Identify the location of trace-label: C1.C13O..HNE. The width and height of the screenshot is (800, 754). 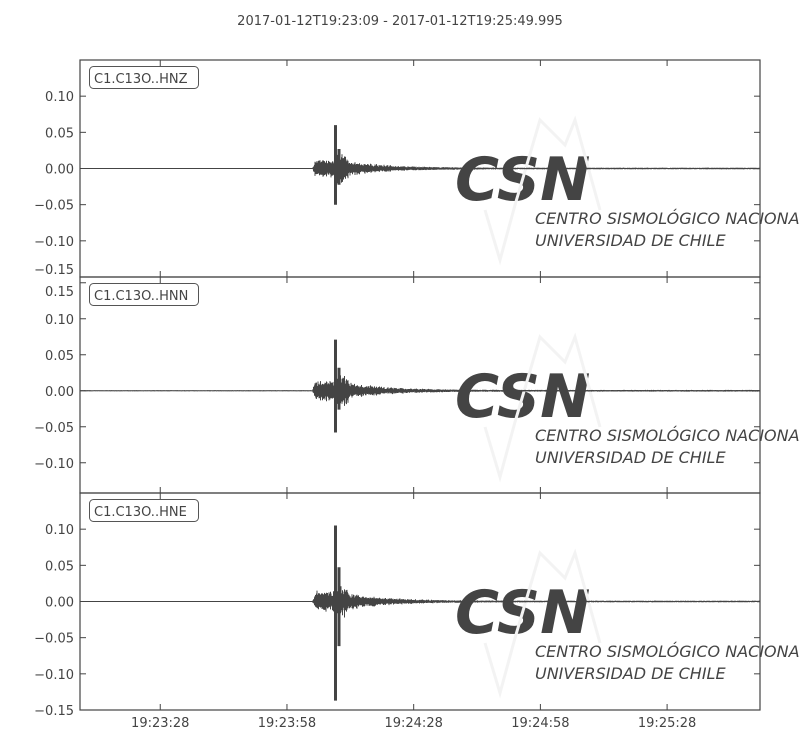
(140, 512).